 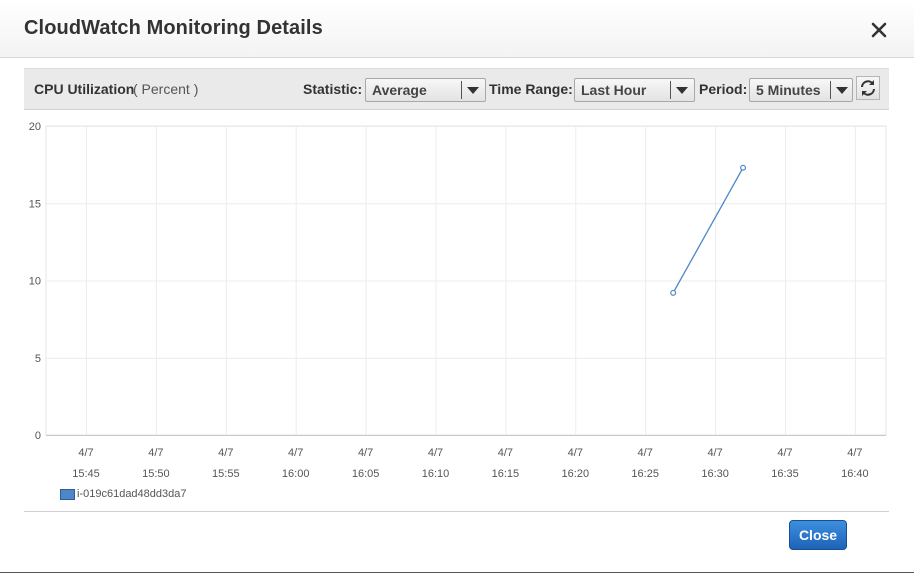 What do you see at coordinates (226, 474) in the screenshot?
I see `x-tick-time: 15:55` at bounding box center [226, 474].